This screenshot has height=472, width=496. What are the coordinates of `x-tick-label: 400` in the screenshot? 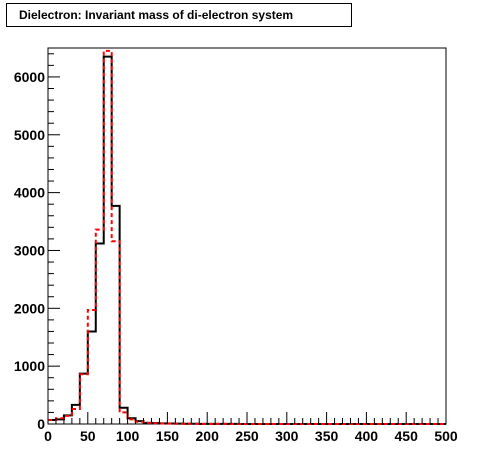 It's located at (367, 436).